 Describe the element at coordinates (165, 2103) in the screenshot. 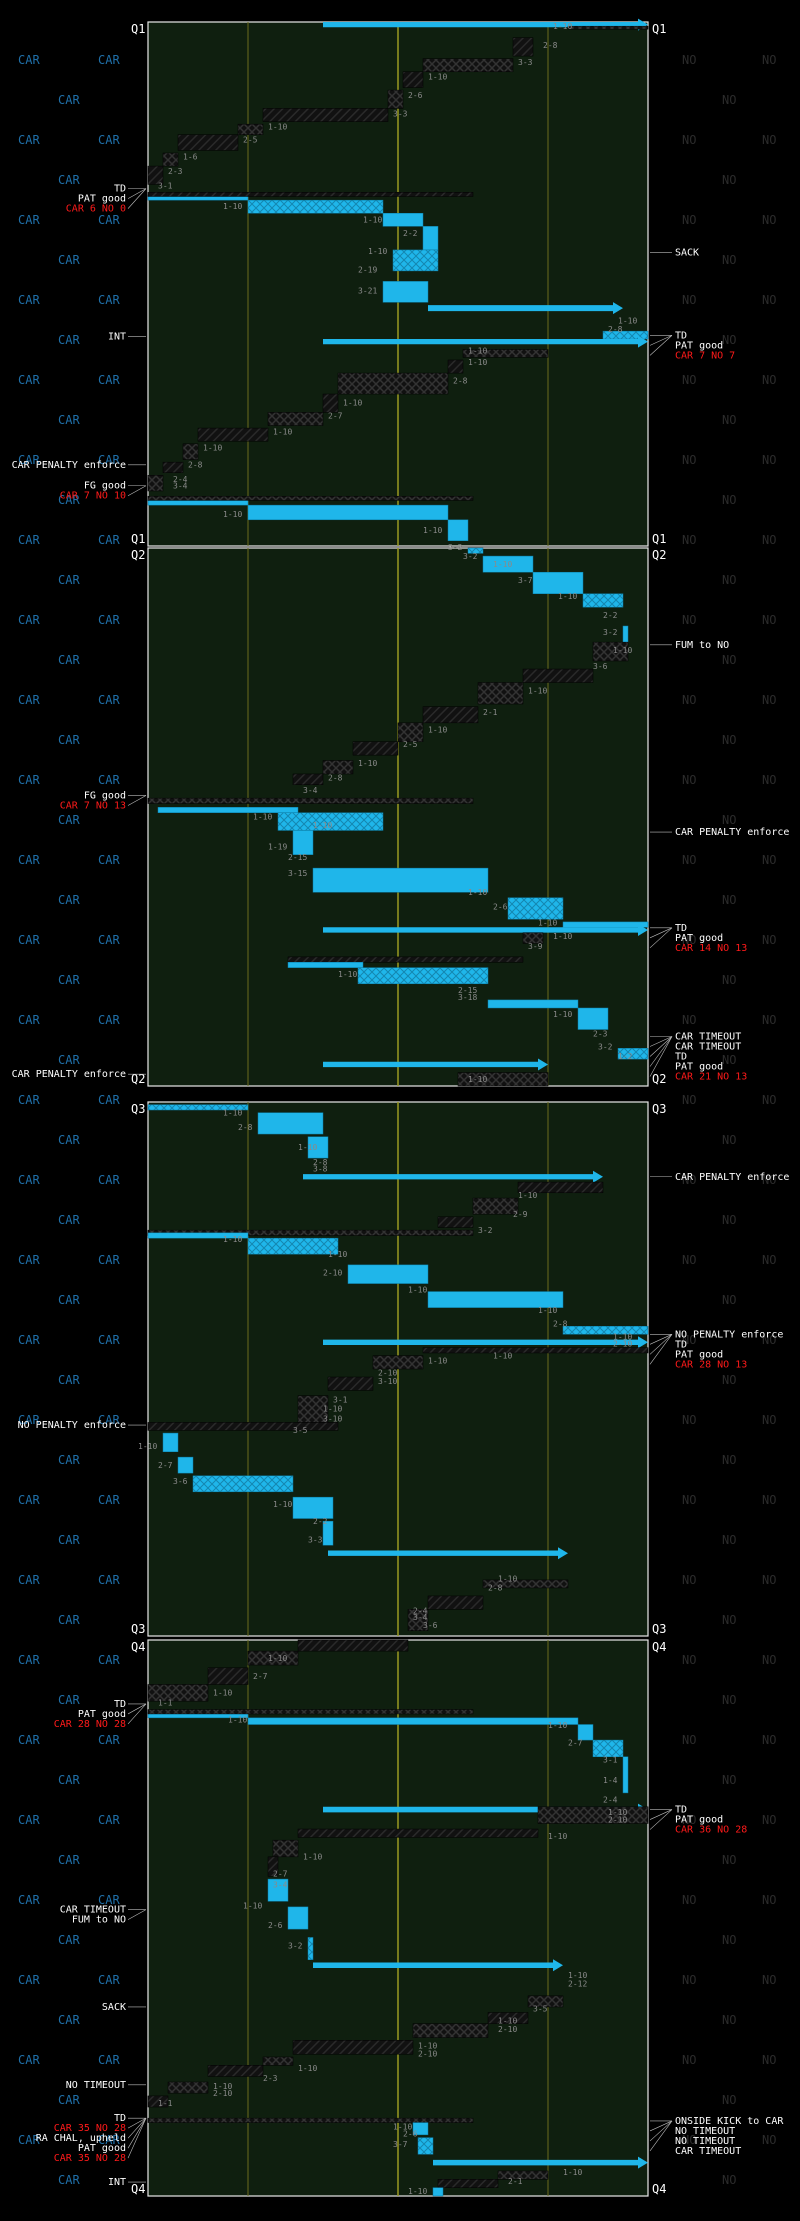

I see `down-distance-label: 1-1` at that location.